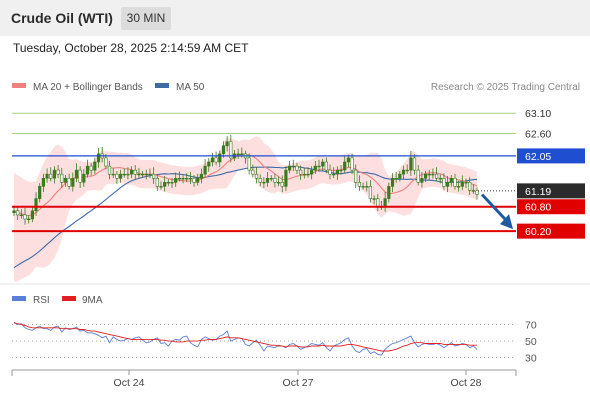 This screenshot has width=590, height=400. What do you see at coordinates (551, 156) in the screenshot?
I see `level-tag-62.05` at bounding box center [551, 156].